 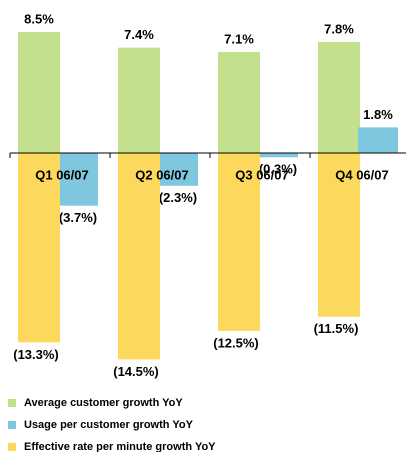 I want to click on legend-label: Average customer growth YoY, so click(x=103, y=403).